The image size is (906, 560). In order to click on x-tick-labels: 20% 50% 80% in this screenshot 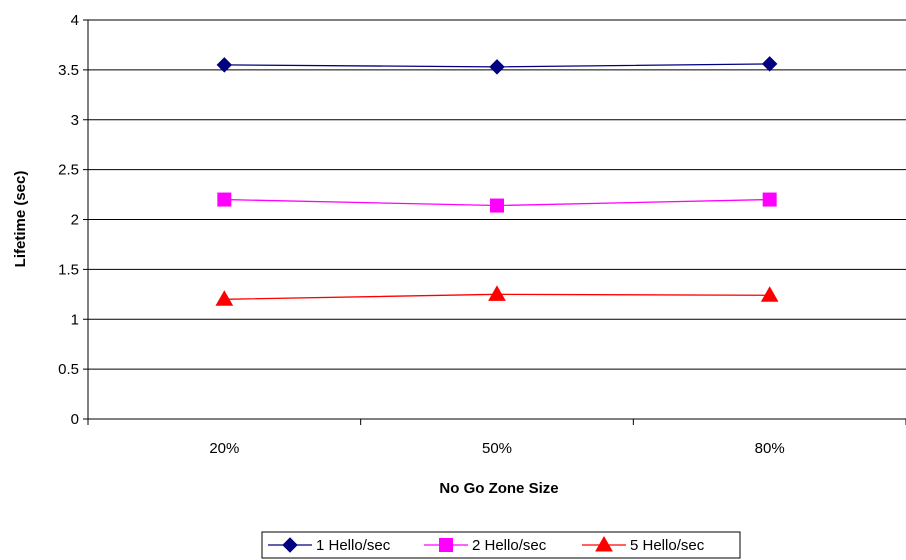, I will do `click(496, 448)`.